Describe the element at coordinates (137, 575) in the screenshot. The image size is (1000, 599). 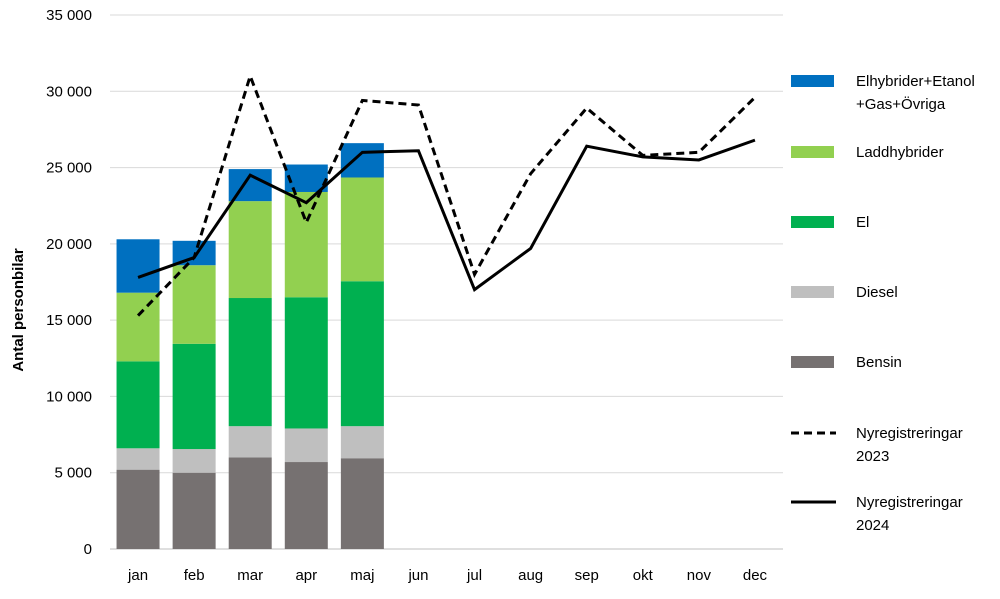
I see `x-tick-label: jan` at that location.